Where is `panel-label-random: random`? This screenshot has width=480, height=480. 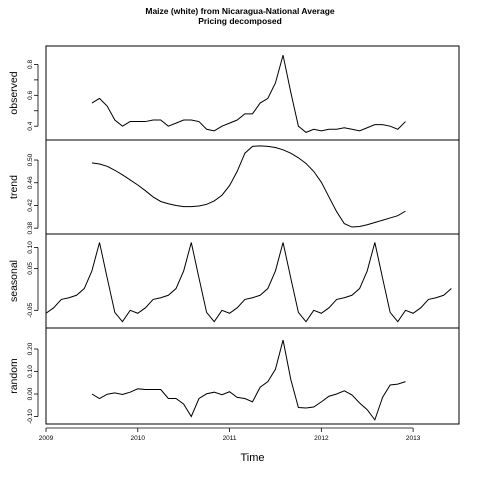 panel-label-random: random is located at coordinates (14, 376).